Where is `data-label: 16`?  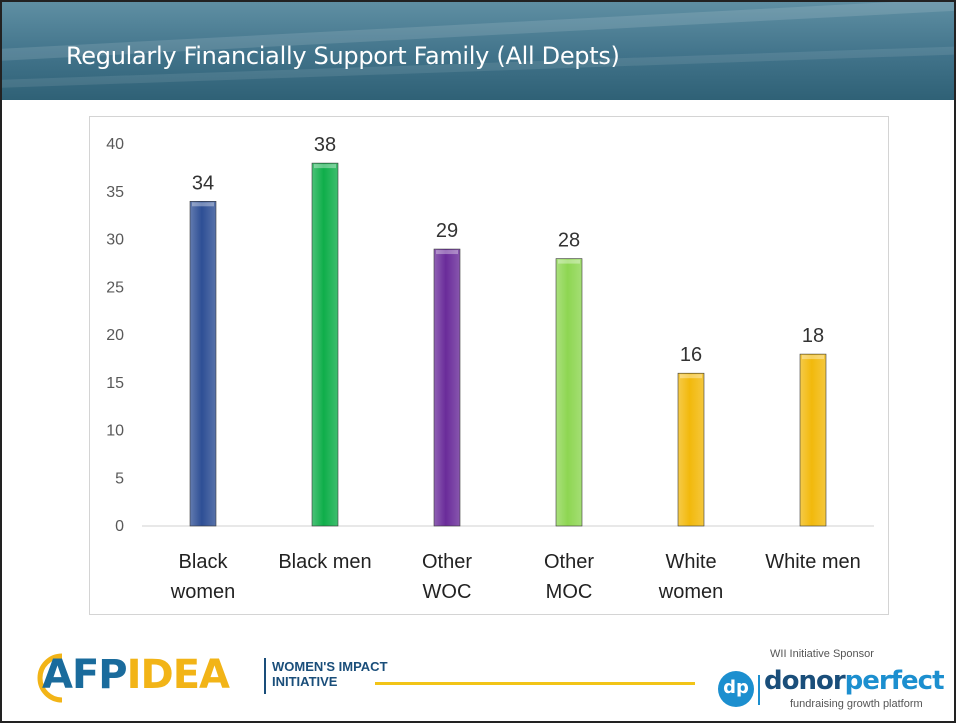 data-label: 16 is located at coordinates (691, 355).